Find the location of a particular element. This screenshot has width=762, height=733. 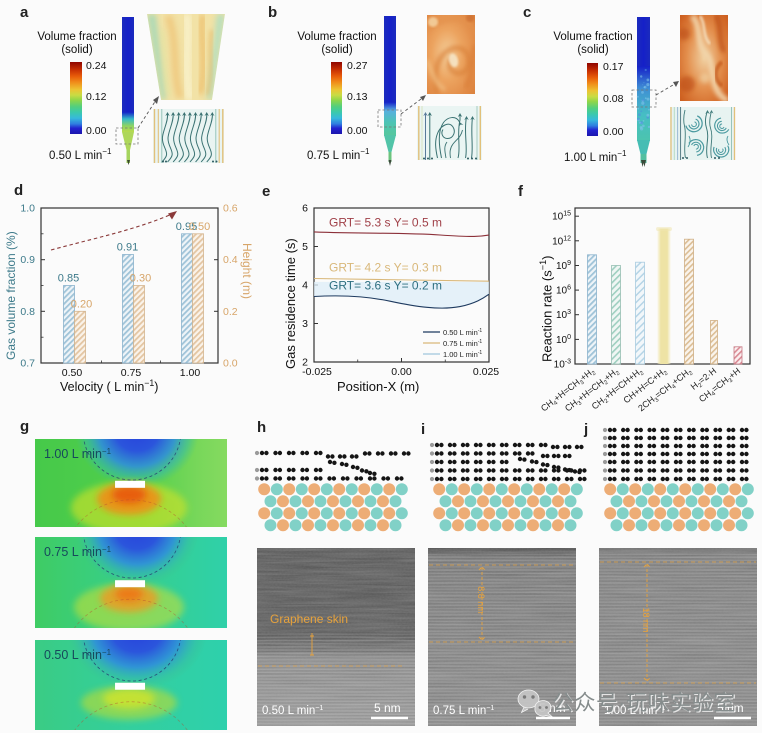

svg-text: 0.75 L min-1 is located at coordinates (462, 343).